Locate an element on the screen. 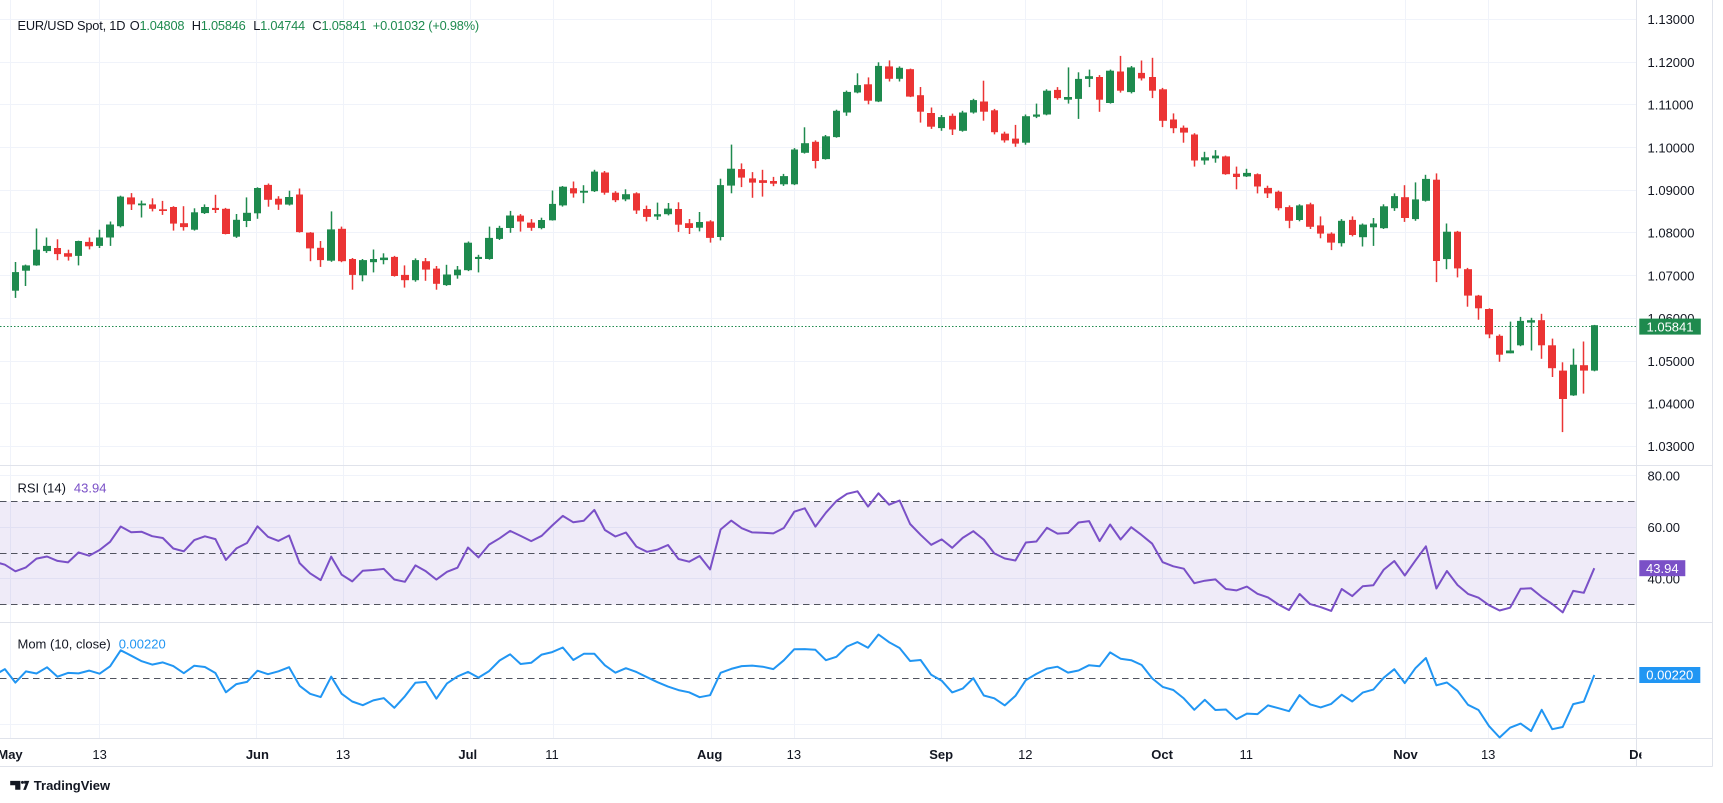 The image size is (1723, 803). svg-text: 1.12000 is located at coordinates (1671, 62).